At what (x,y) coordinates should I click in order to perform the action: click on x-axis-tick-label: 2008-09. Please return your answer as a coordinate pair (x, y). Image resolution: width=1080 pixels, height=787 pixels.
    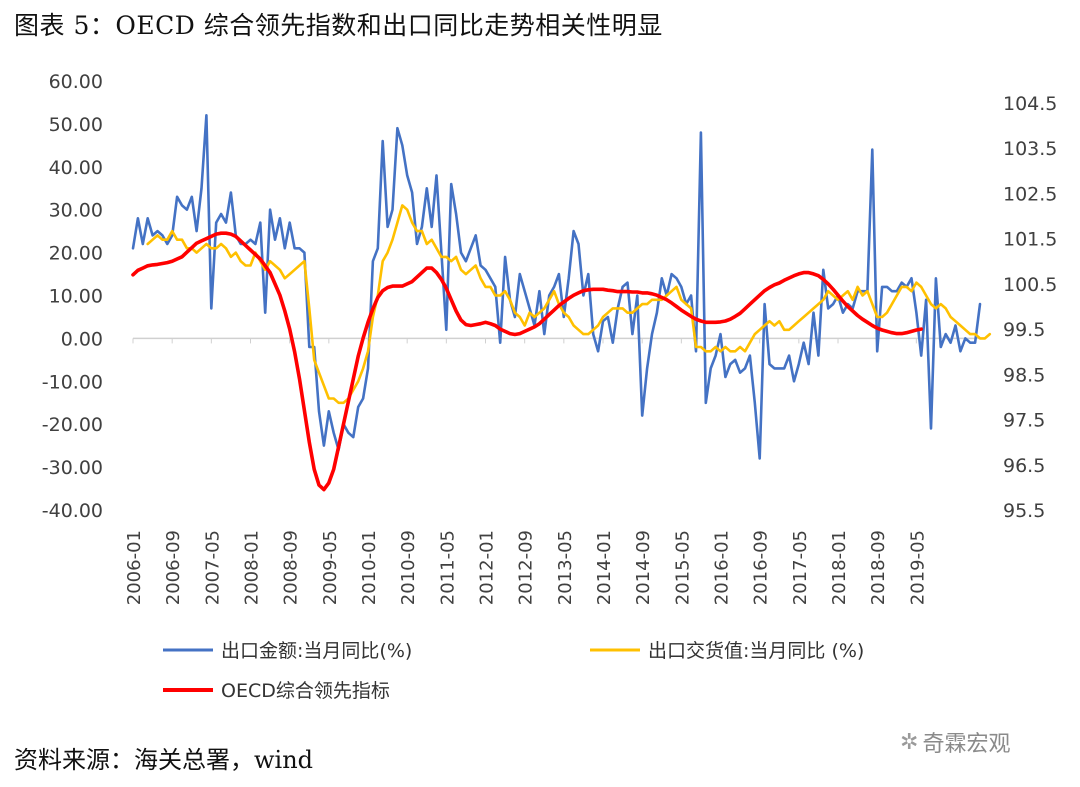
    Looking at the image, I should click on (291, 567).